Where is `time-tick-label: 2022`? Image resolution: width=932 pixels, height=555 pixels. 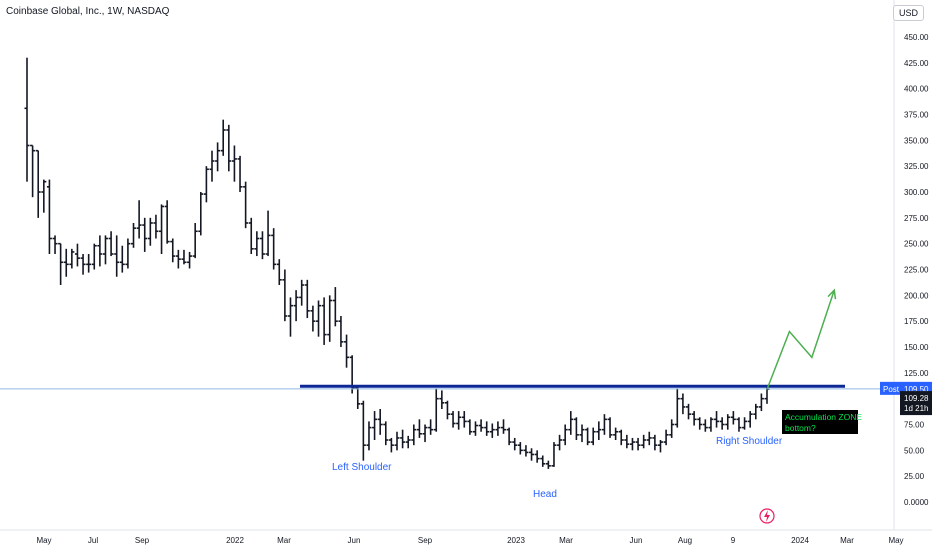 time-tick-label: 2022 is located at coordinates (235, 540).